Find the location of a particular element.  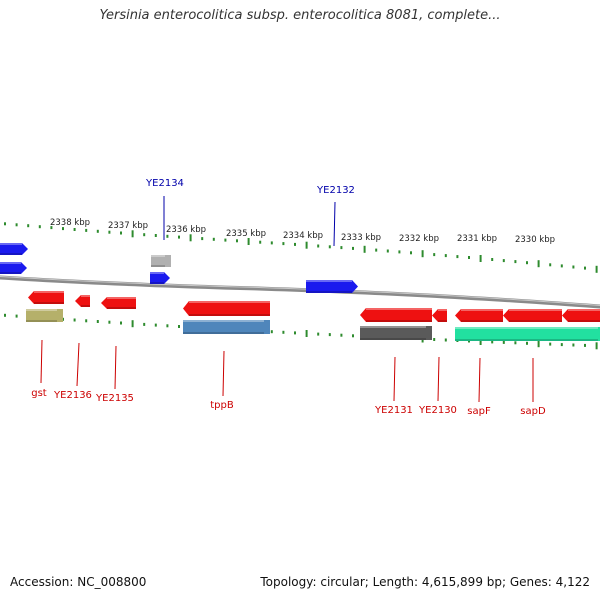

chromosome-backbone is located at coordinates (300, 292).